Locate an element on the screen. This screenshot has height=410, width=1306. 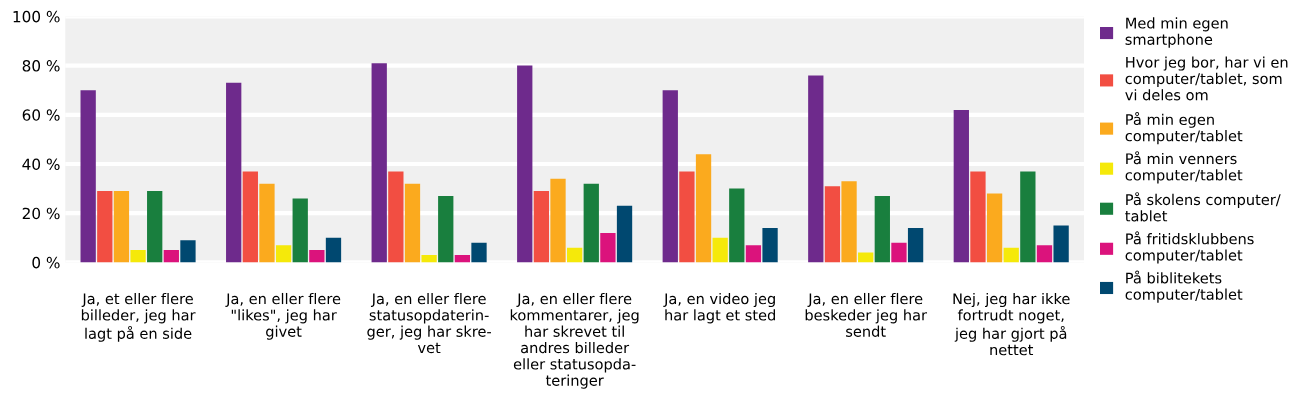
y-tick-label: 80 % is located at coordinates (41, 66).